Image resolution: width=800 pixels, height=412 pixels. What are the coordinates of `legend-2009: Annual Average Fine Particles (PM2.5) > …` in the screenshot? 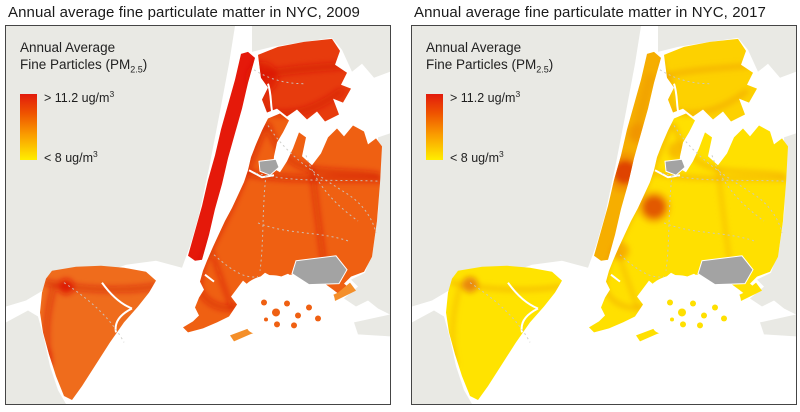 It's located at (83, 102).